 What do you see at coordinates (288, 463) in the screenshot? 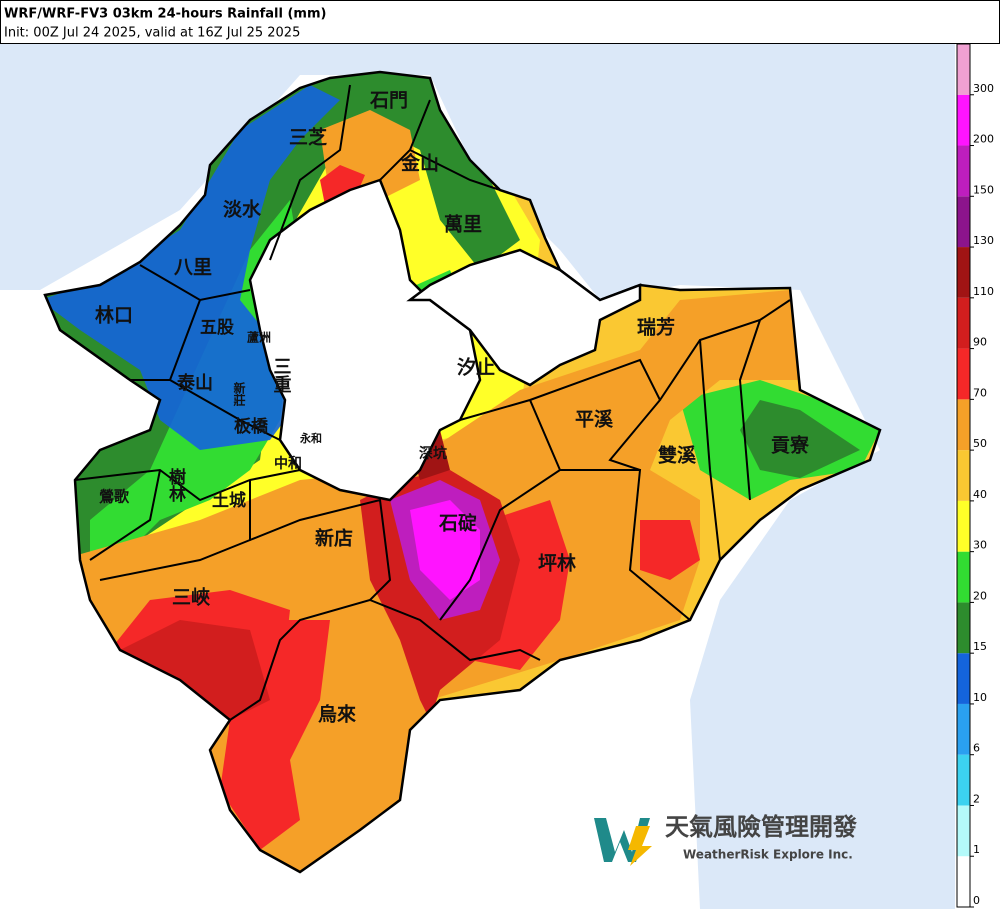
I see `district-label: 中和` at bounding box center [288, 463].